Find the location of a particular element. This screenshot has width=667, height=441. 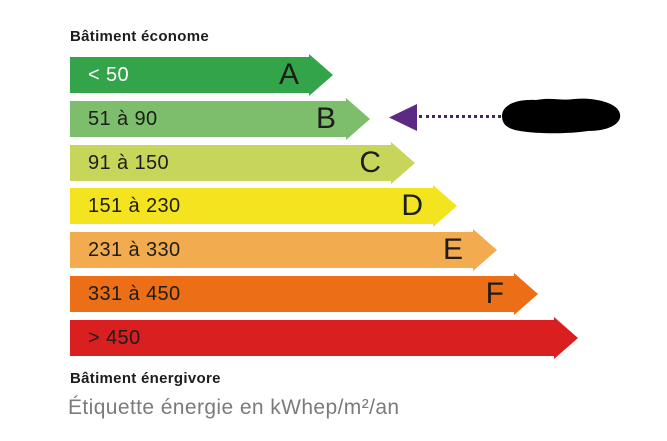

energy-class-row-e: 231 à 330 E is located at coordinates (283, 250).